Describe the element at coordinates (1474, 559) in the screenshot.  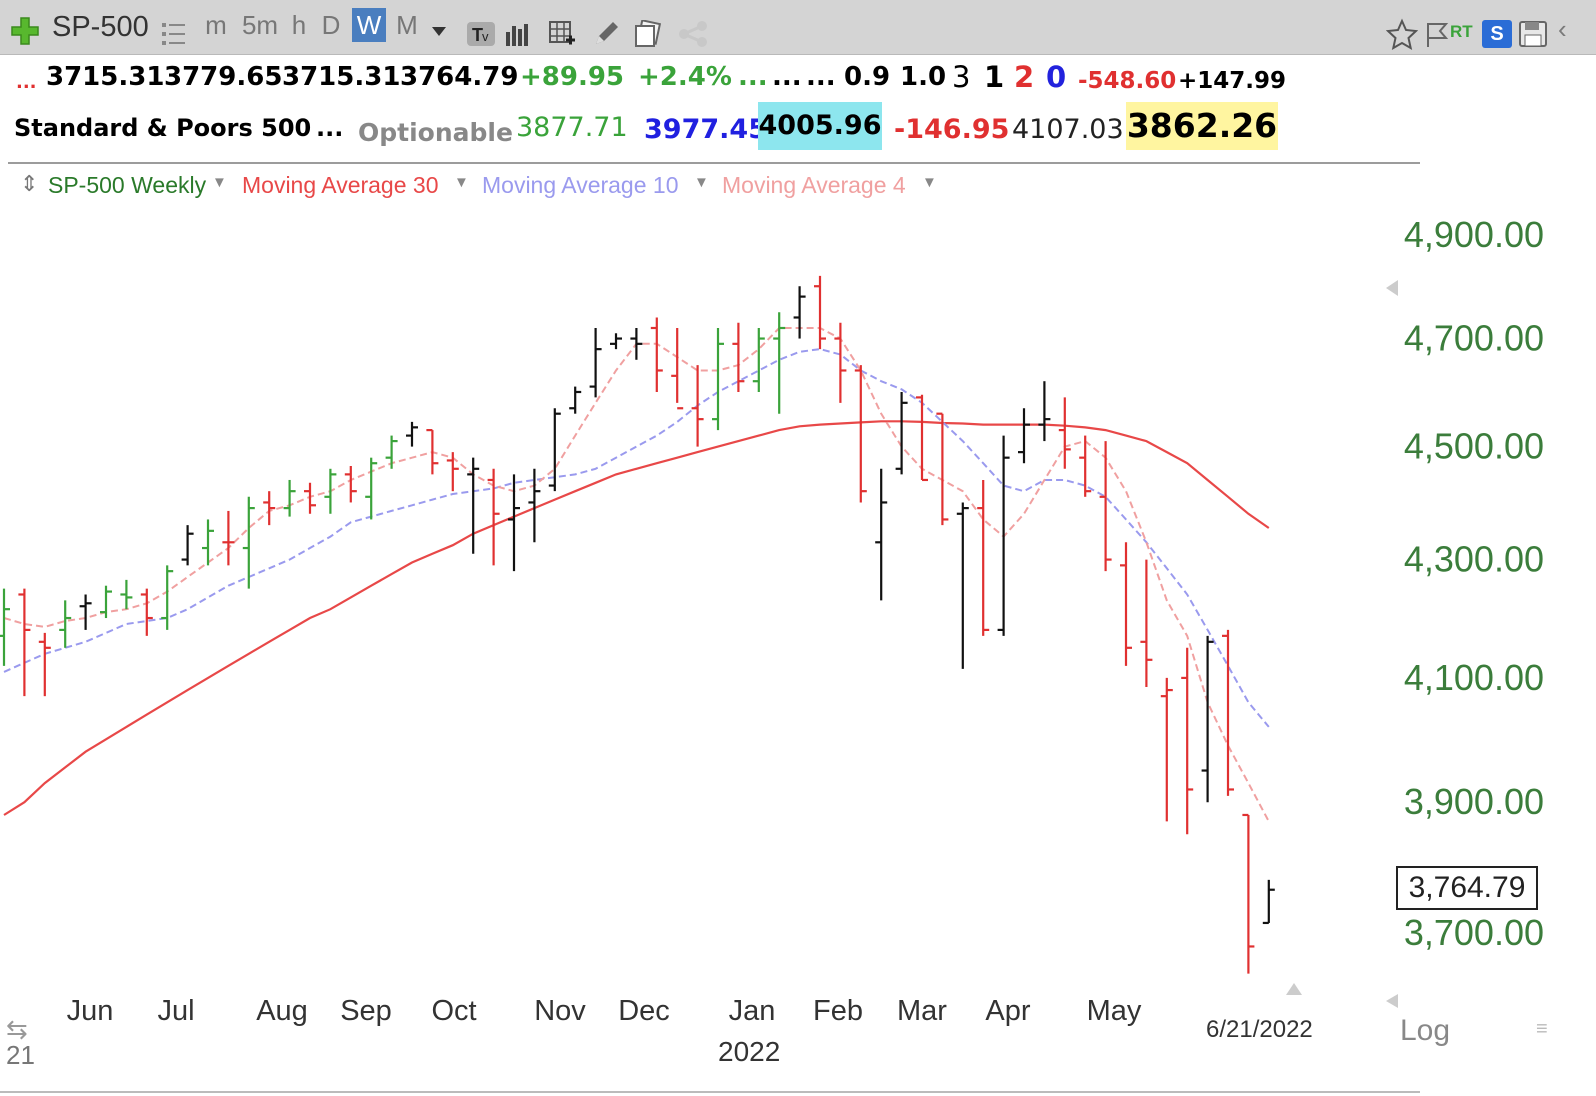
I see `y-tick-label: 4,300.00` at that location.